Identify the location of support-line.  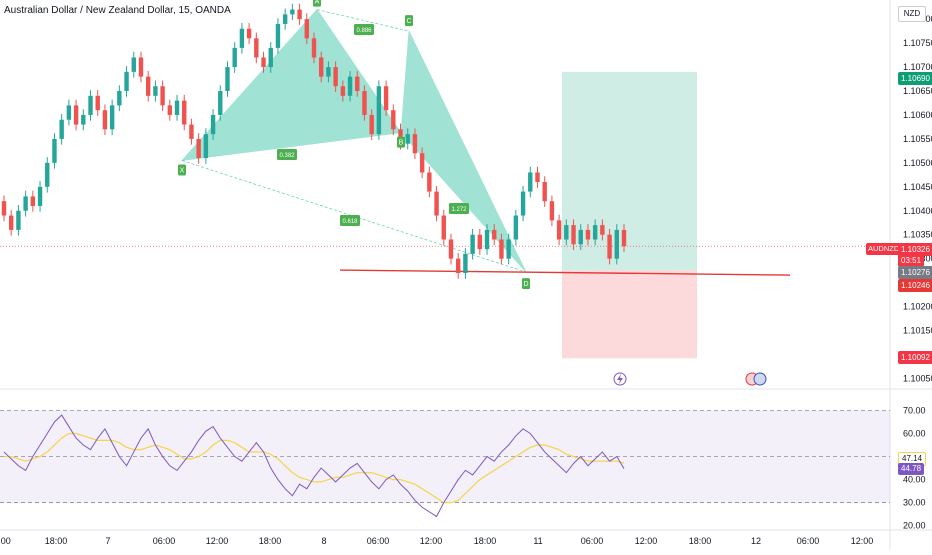
(565, 272).